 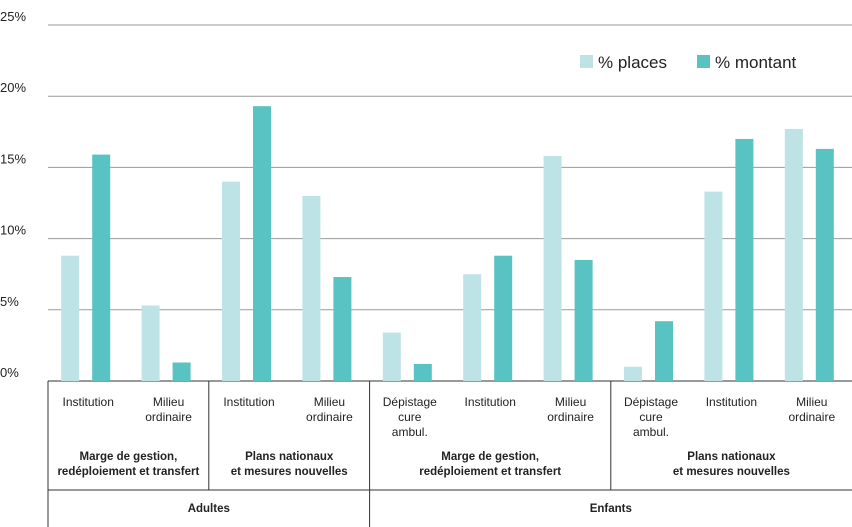 I want to click on y-tick-label: 5%, so click(x=9, y=301).